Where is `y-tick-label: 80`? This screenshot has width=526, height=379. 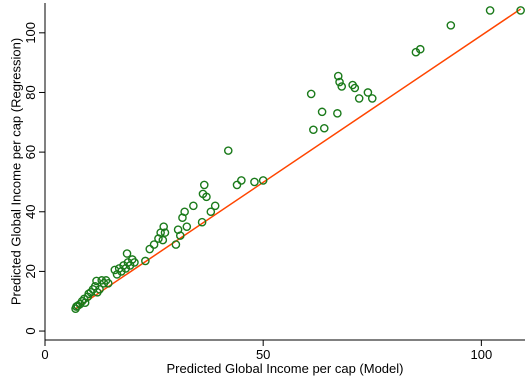
y-tick-label: 80 is located at coordinates (30, 92).